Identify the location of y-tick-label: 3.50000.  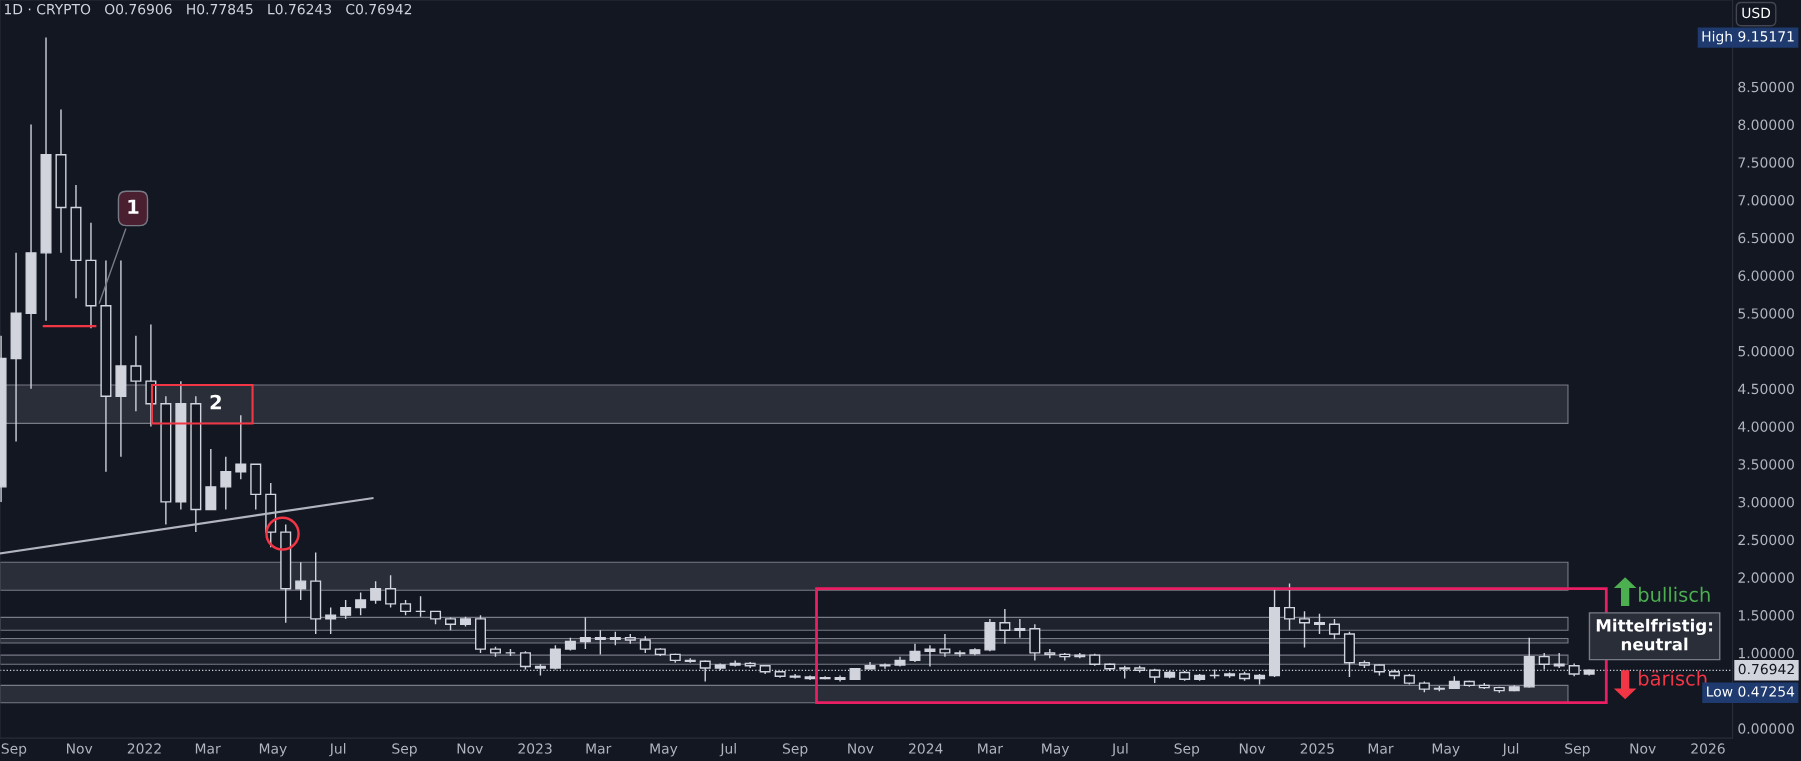
(1766, 464).